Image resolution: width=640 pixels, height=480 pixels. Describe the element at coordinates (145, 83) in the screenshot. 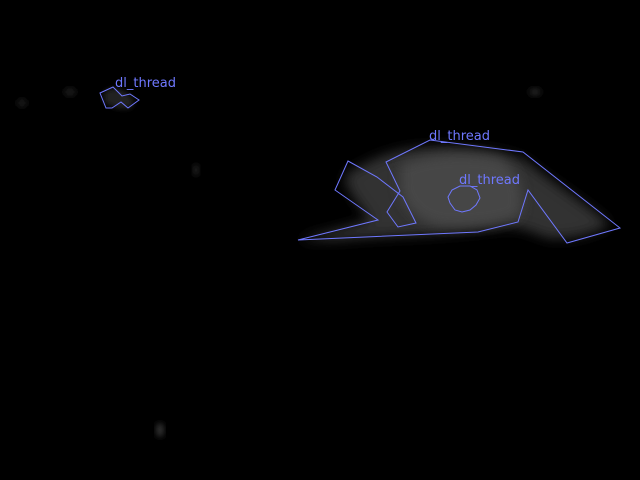

I see `annotation-label-1: dl_thread` at that location.